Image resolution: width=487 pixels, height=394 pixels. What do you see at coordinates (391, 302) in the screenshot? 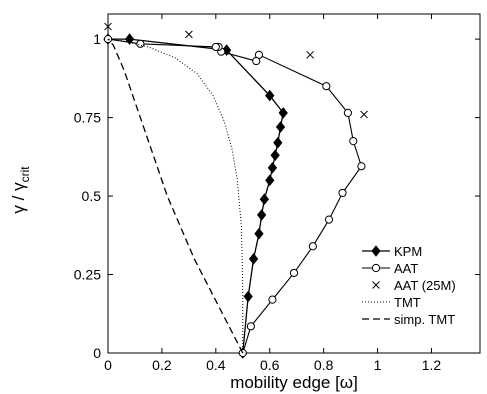
I see `legend-item-tmt: TMT` at bounding box center [391, 302].